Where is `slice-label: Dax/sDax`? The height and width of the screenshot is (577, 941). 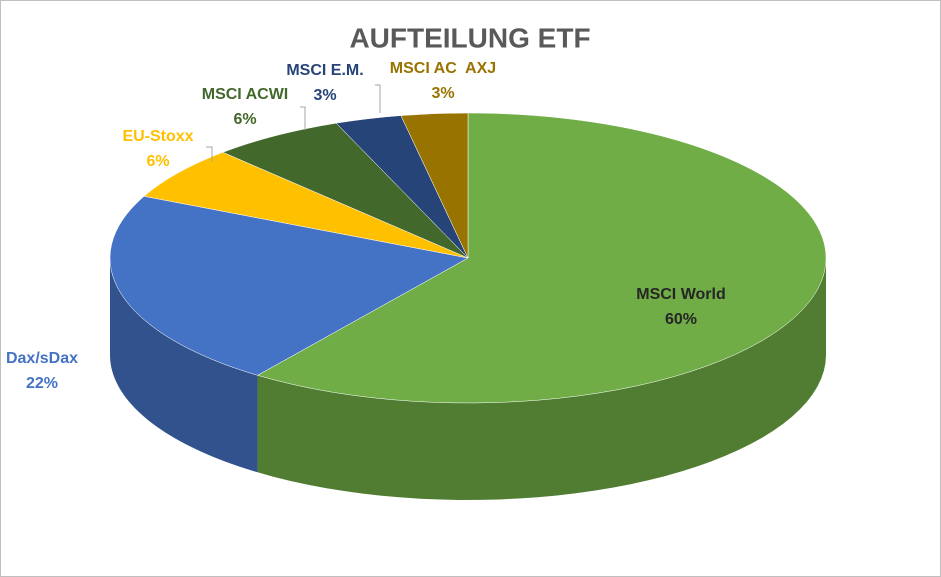 slice-label: Dax/sDax is located at coordinates (42, 358).